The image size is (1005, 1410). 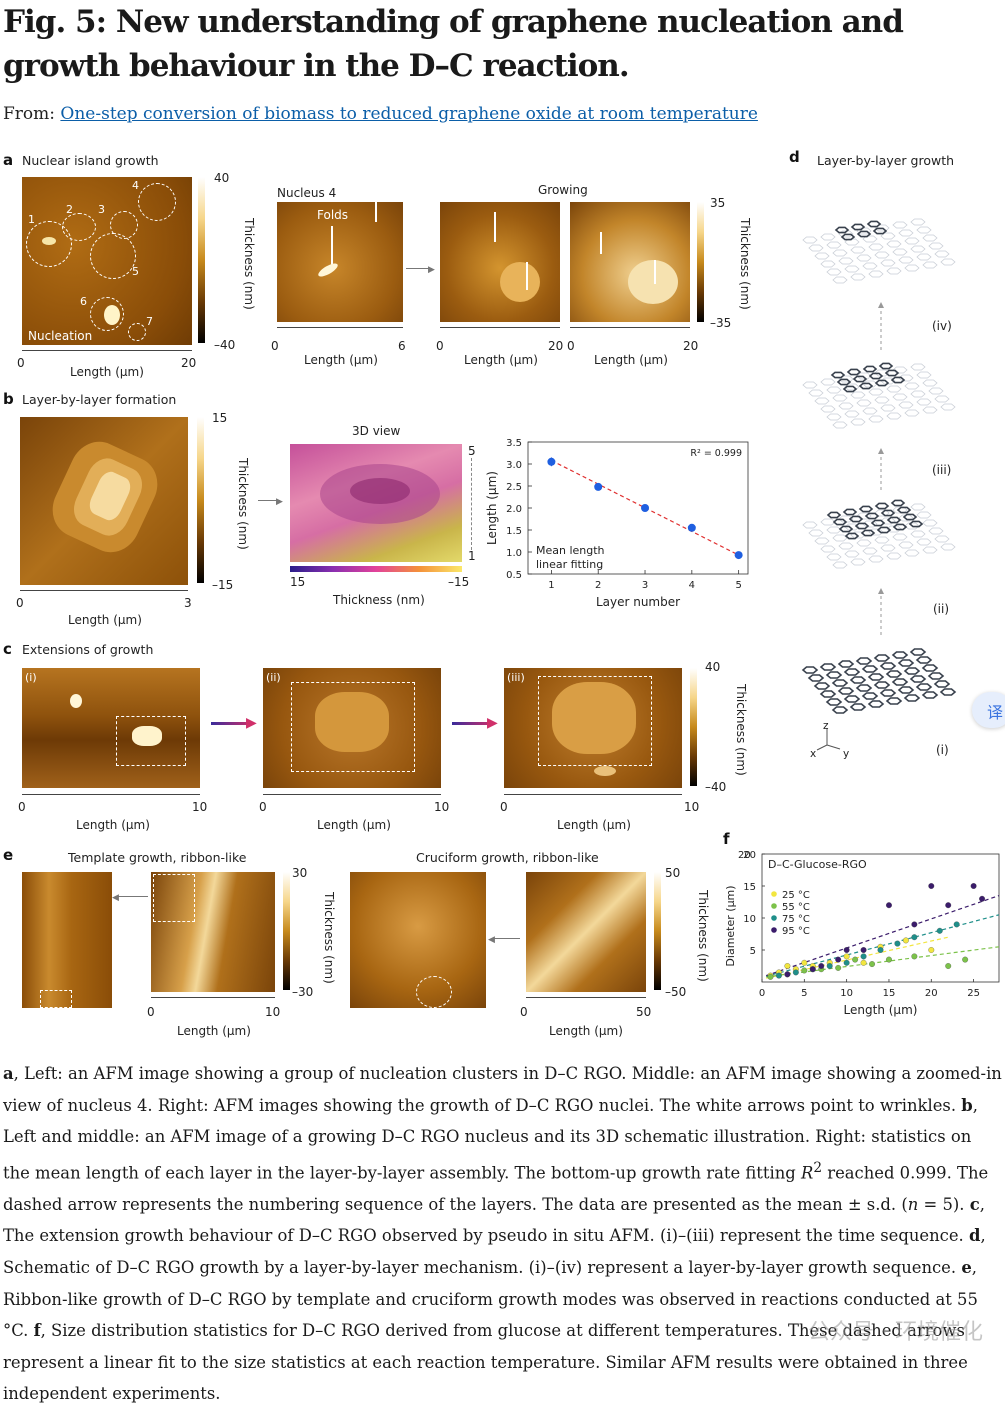 I want to click on growing-title: Growing, so click(x=563, y=190).